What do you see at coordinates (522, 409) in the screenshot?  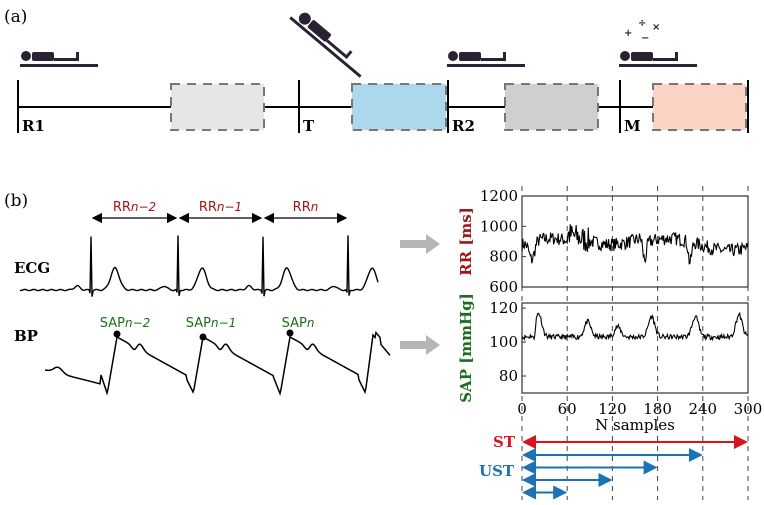 I see `x-tick-label: 0` at bounding box center [522, 409].